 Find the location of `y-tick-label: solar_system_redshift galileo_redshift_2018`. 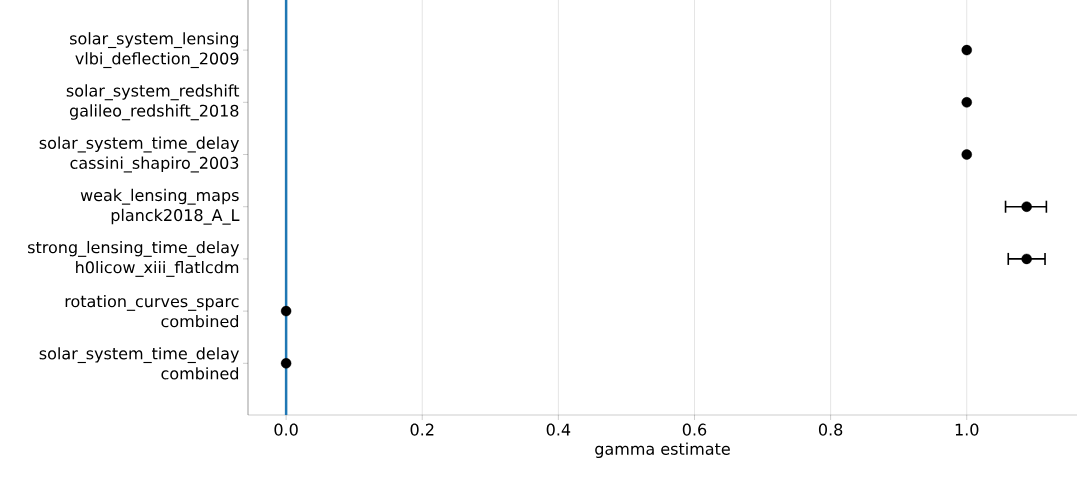

y-tick-label: solar_system_redshift galileo_redshift_2018 is located at coordinates (153, 102).